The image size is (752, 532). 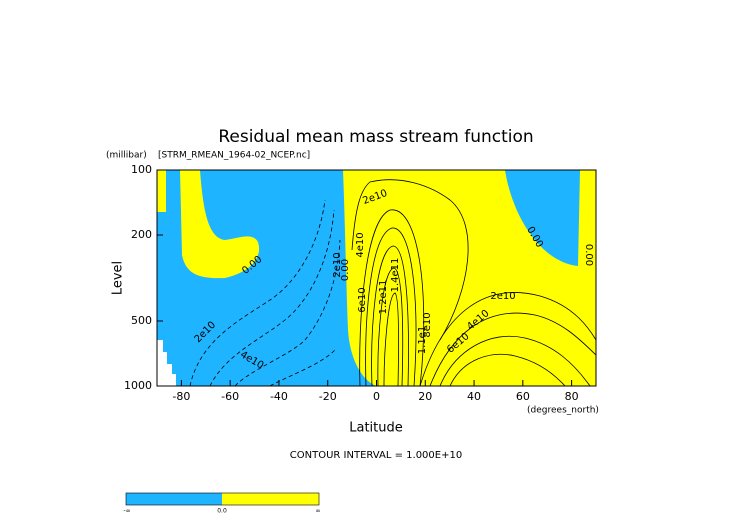 I want to click on y-tick-label: 200, so click(x=141, y=234).